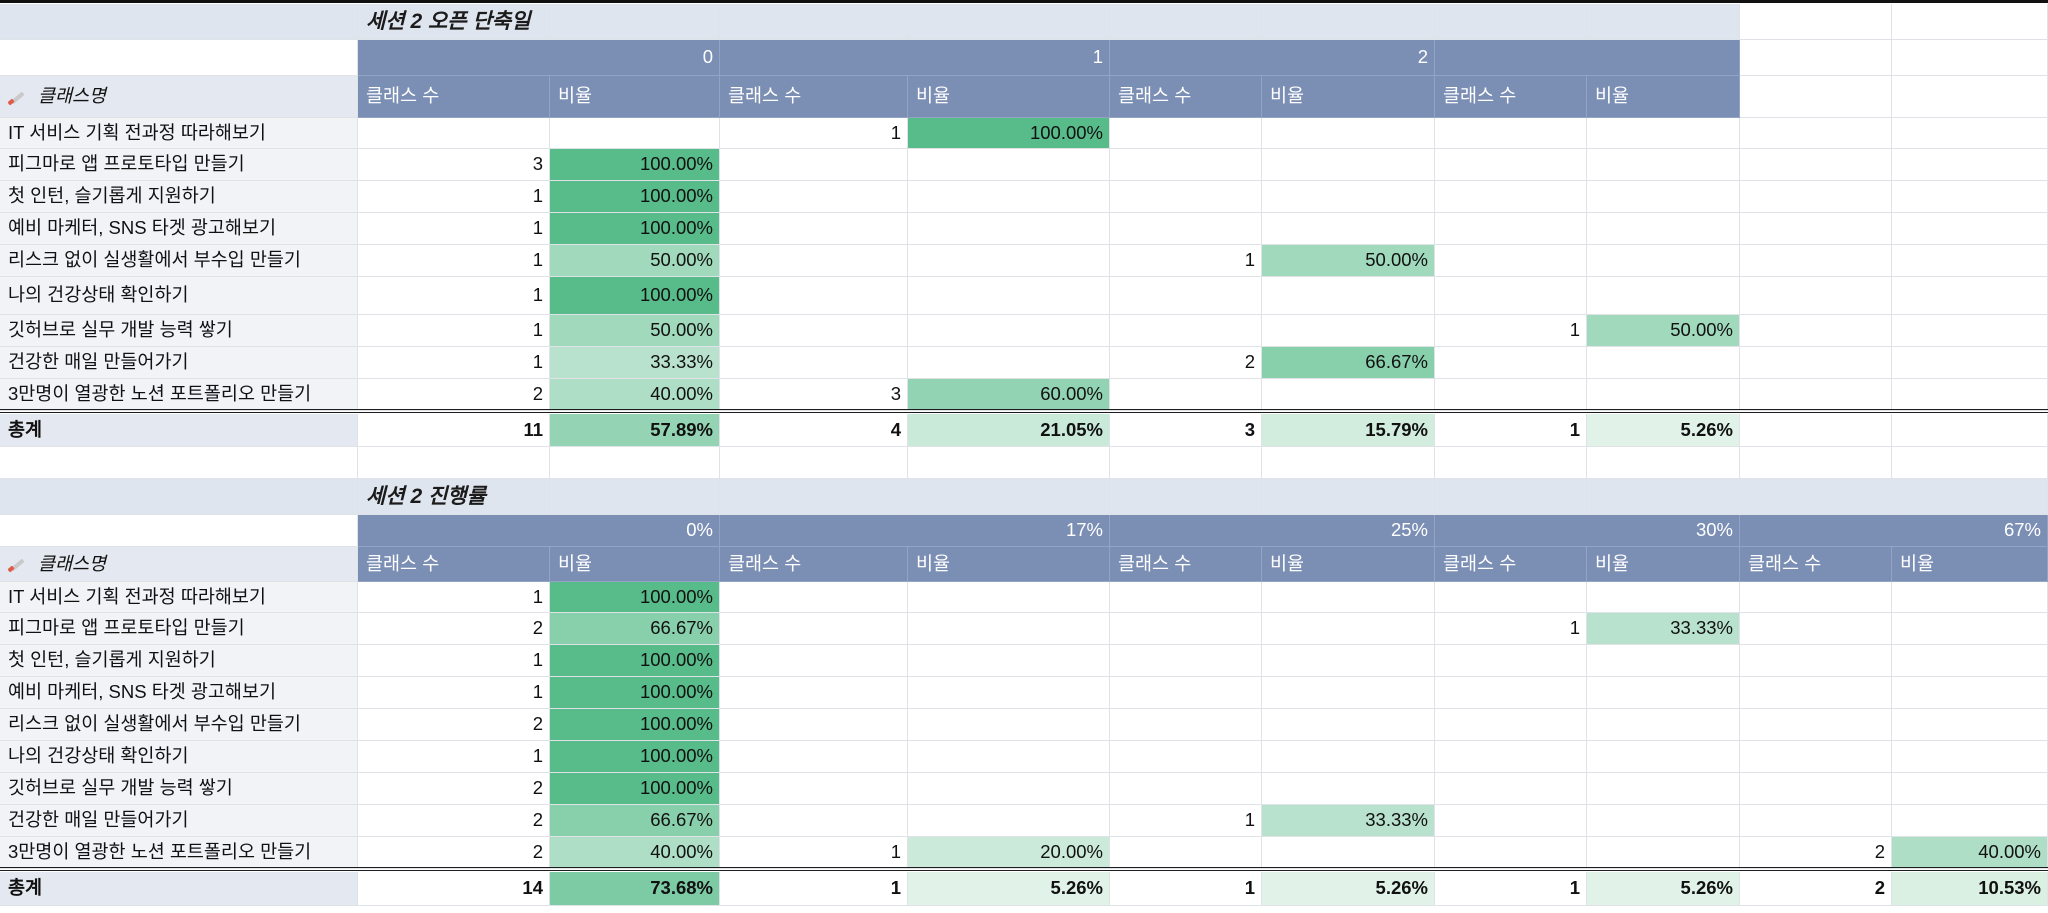 Image resolution: width=2048 pixels, height=913 pixels. Describe the element at coordinates (454, 889) in the screenshot. I see `total-count-cell: 14` at that location.